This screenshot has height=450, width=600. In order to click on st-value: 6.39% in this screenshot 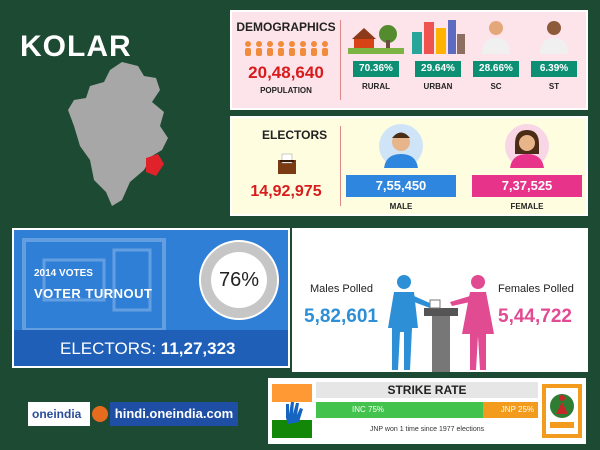, I will do `click(554, 69)`.